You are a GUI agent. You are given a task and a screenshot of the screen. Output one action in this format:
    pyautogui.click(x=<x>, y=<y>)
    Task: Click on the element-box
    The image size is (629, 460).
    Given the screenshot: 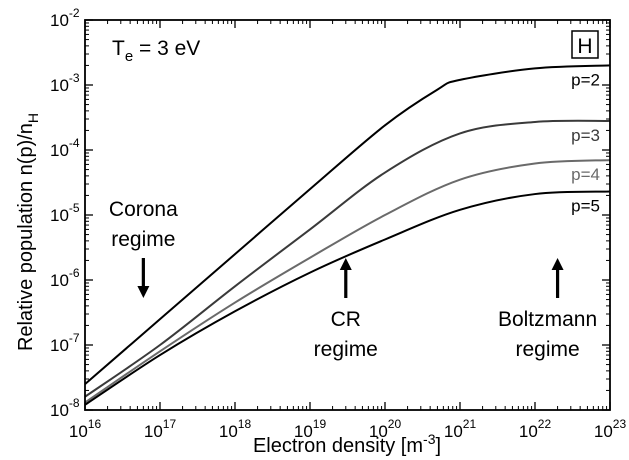 What is the action you would take?
    pyautogui.click(x=585, y=44)
    